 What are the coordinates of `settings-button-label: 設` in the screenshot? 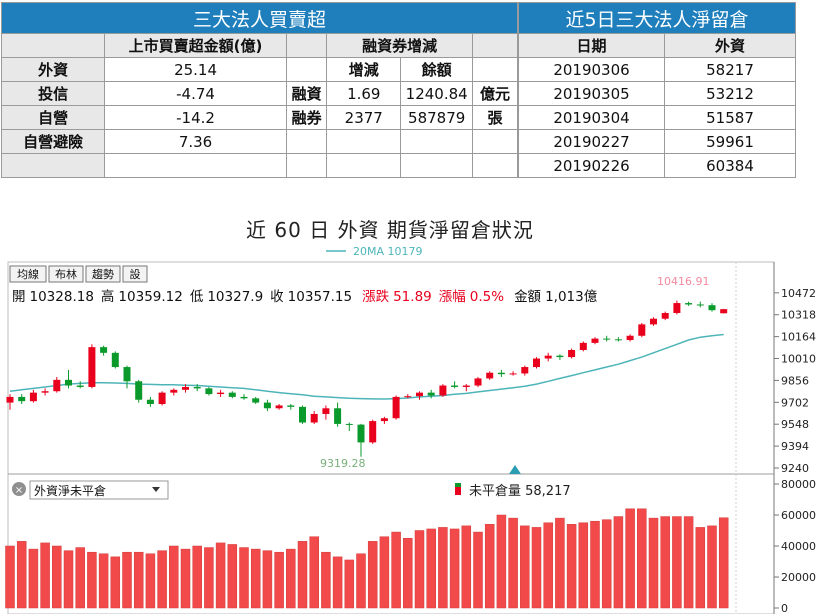 It's located at (135, 274).